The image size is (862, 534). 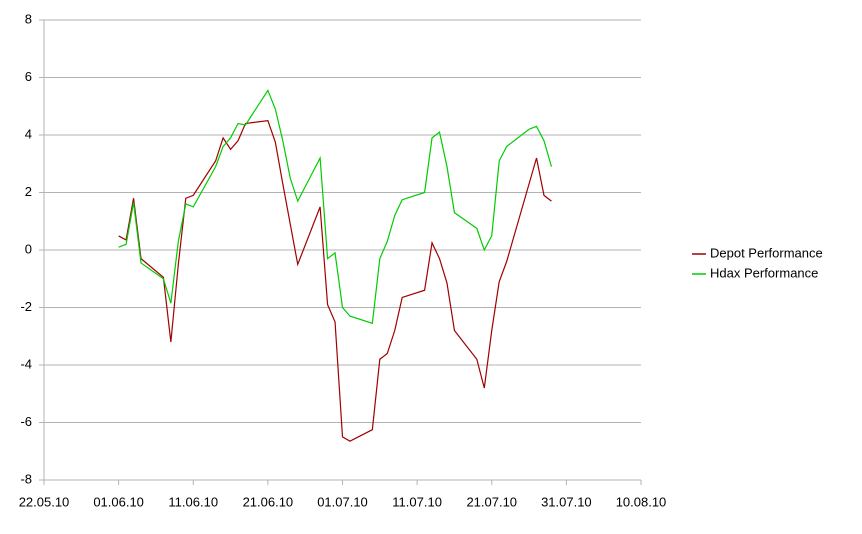 What do you see at coordinates (764, 272) in the screenshot?
I see `legend-label: Hdax Performance` at bounding box center [764, 272].